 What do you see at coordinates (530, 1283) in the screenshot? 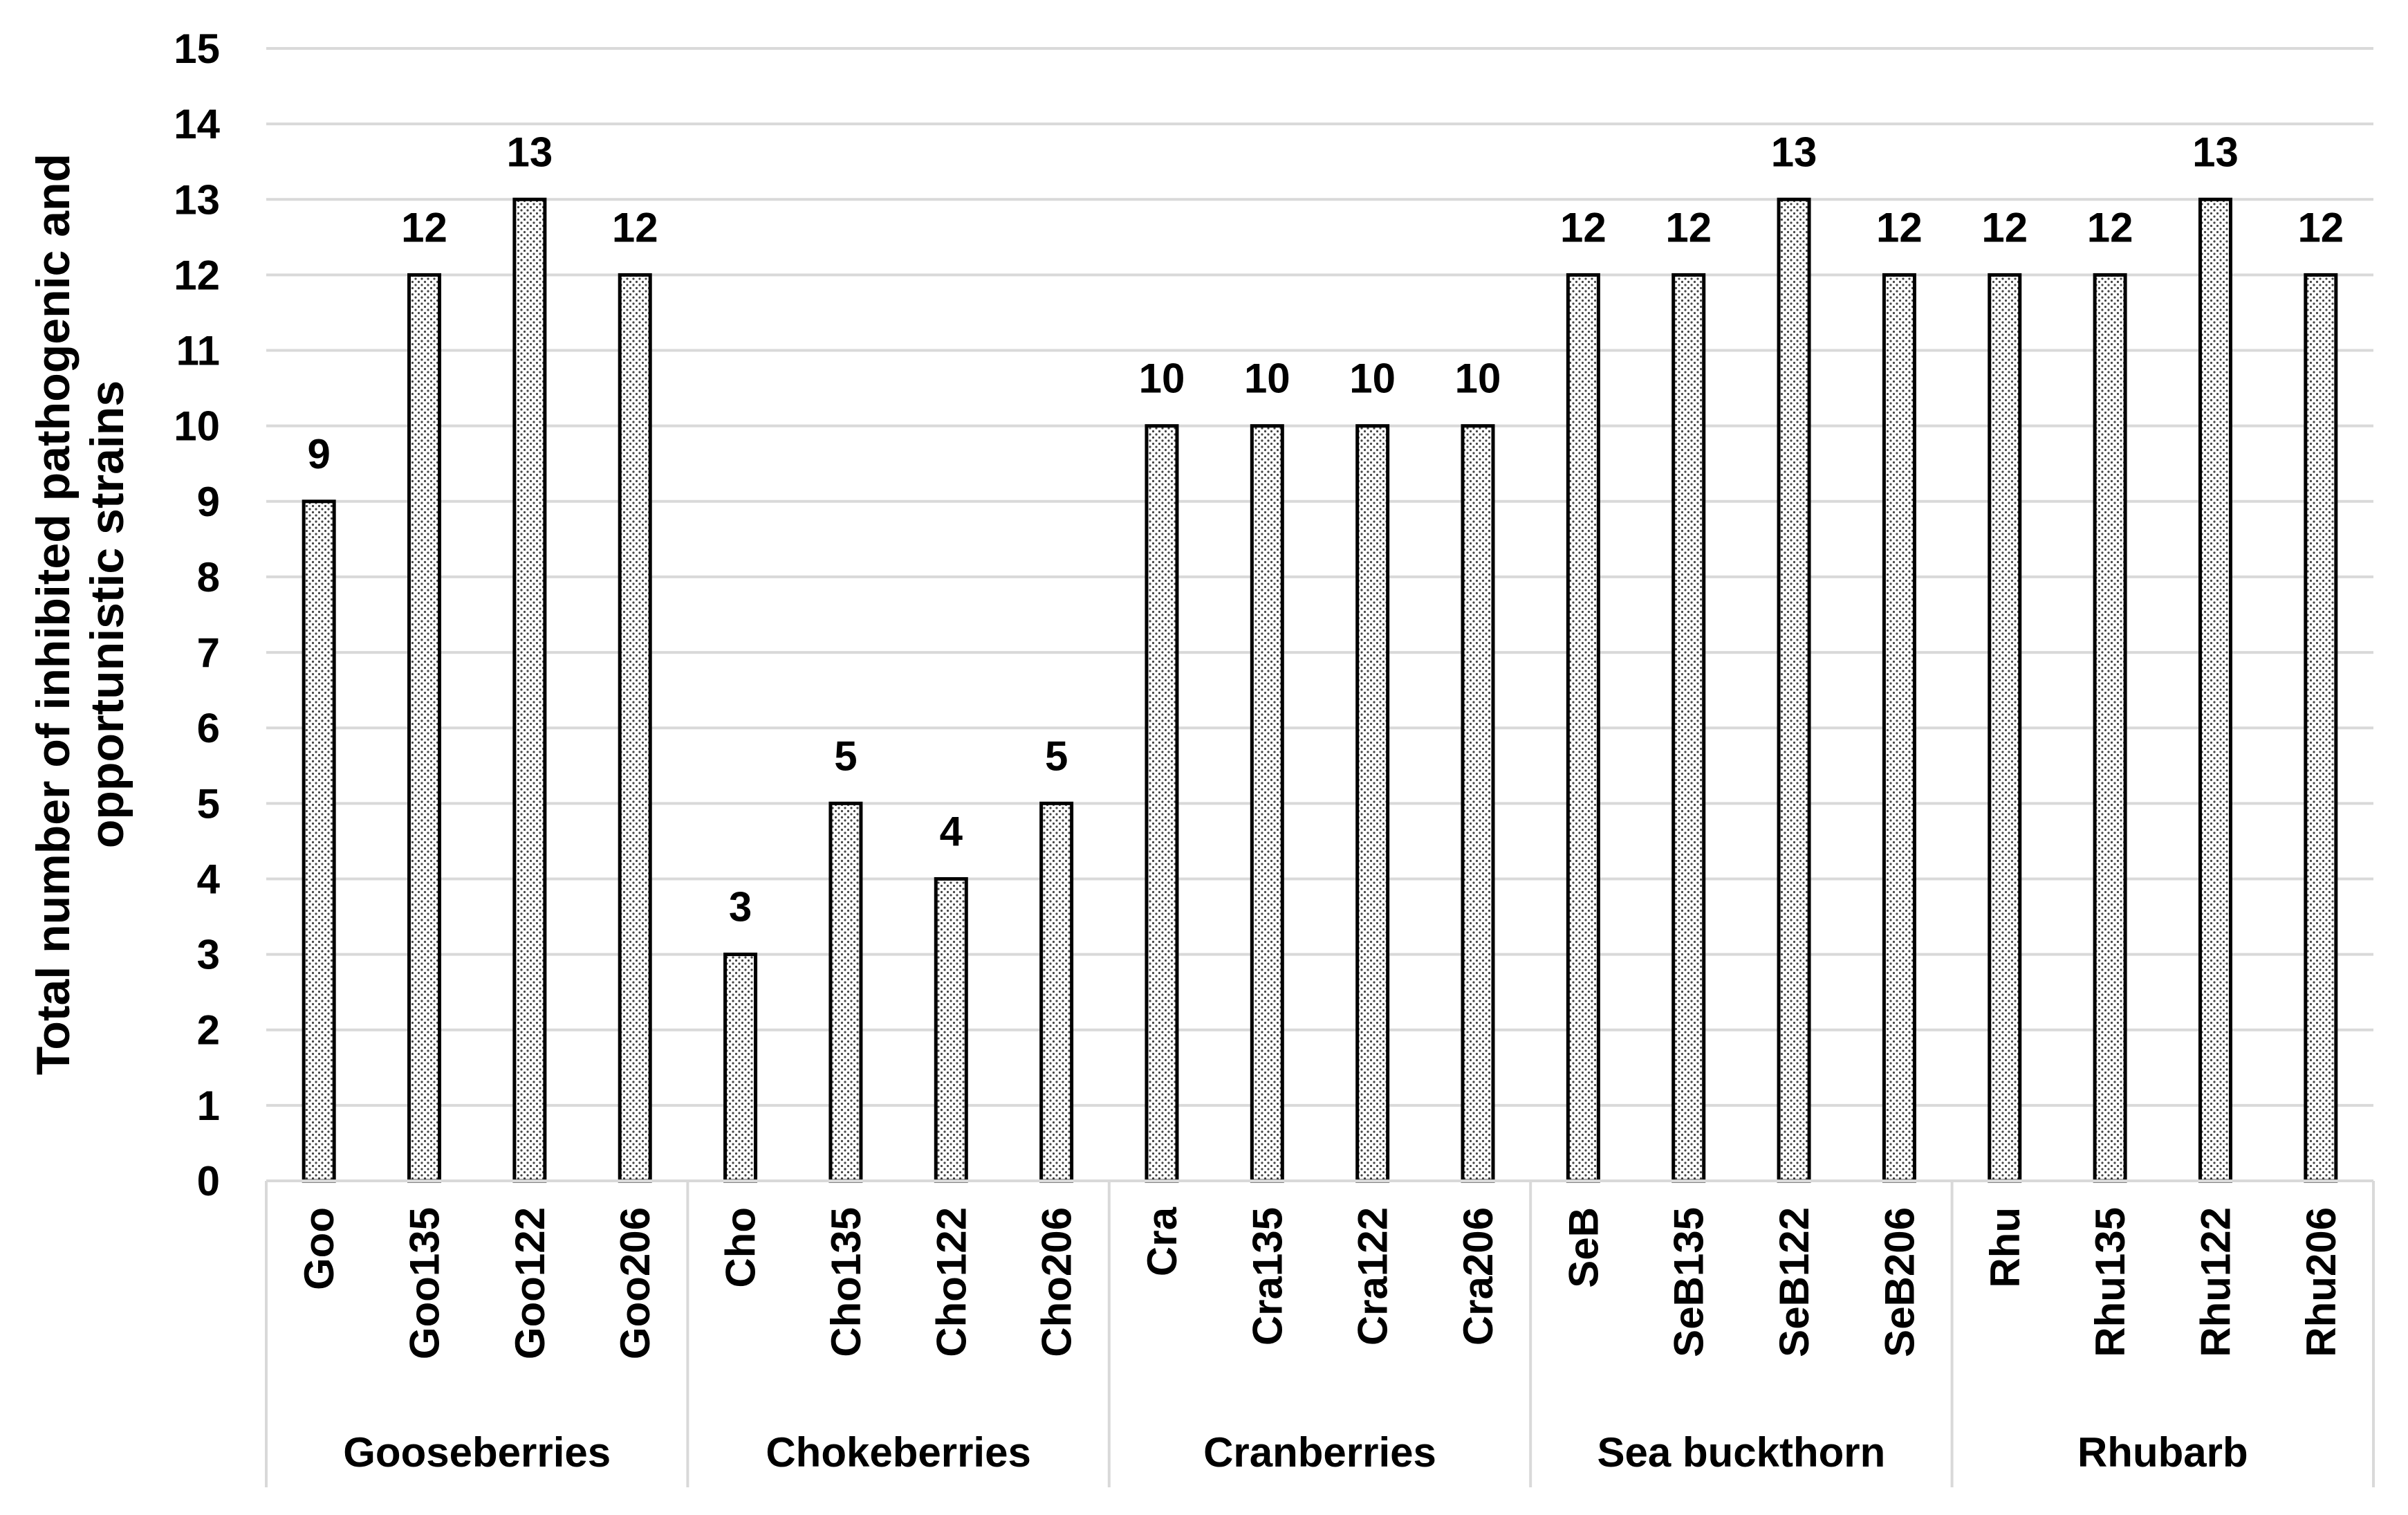
I see `x-tick-label: Goo122` at bounding box center [530, 1283].